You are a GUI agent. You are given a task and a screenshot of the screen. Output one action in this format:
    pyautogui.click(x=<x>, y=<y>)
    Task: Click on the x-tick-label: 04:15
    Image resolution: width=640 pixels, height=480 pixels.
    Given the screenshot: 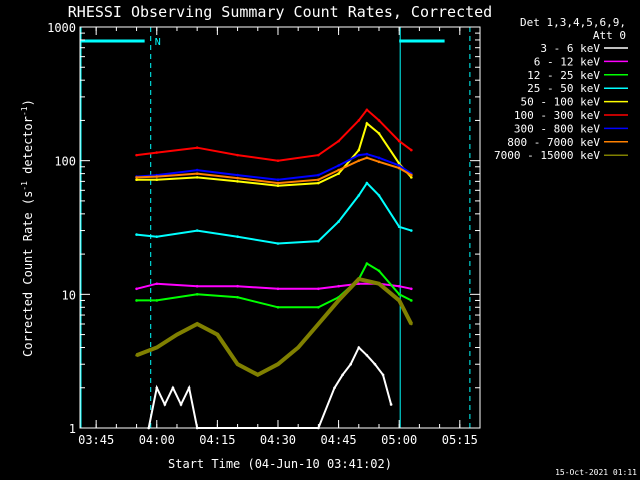 What is the action you would take?
    pyautogui.click(x=217, y=440)
    